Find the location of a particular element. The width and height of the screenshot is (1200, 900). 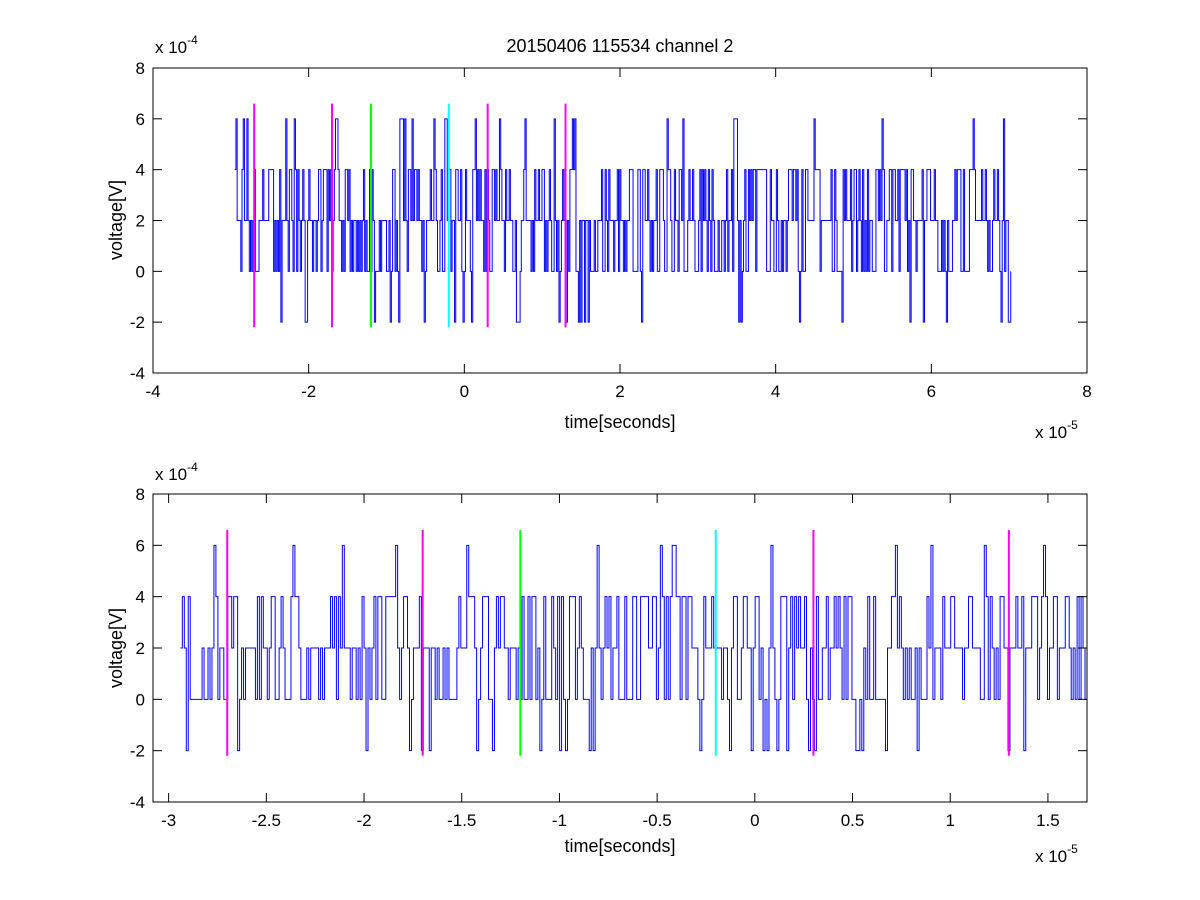

bottom-y-tick-label-2: 0 is located at coordinates (140, 699).